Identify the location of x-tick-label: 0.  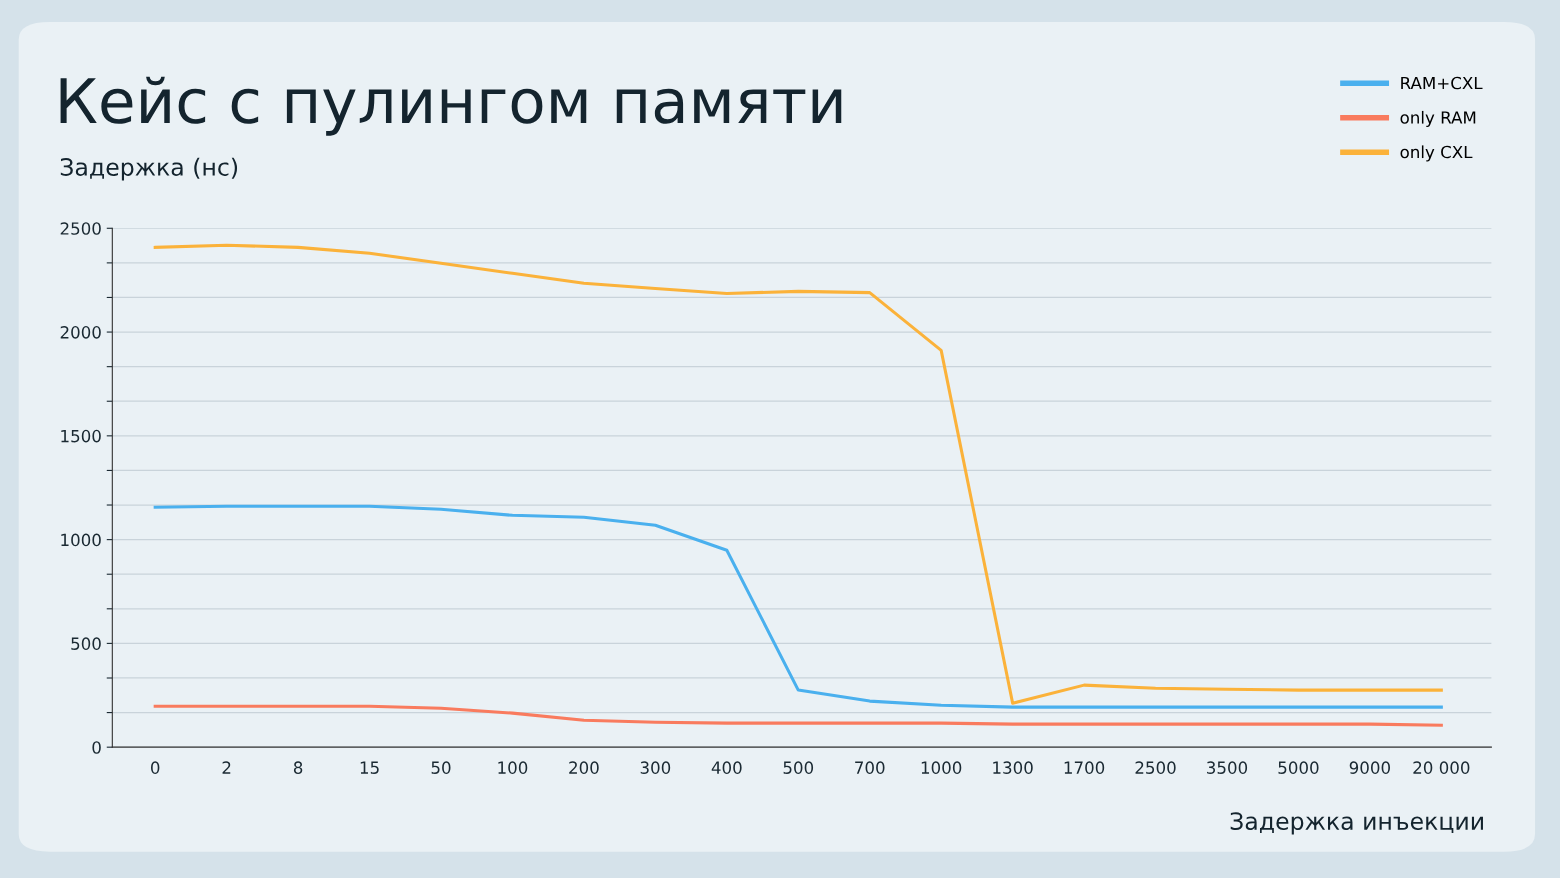
(155, 767).